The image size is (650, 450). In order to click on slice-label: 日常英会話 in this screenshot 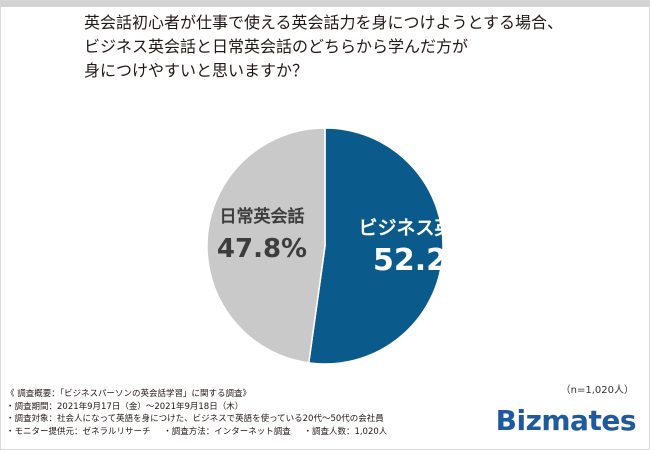, I will do `click(262, 216)`.